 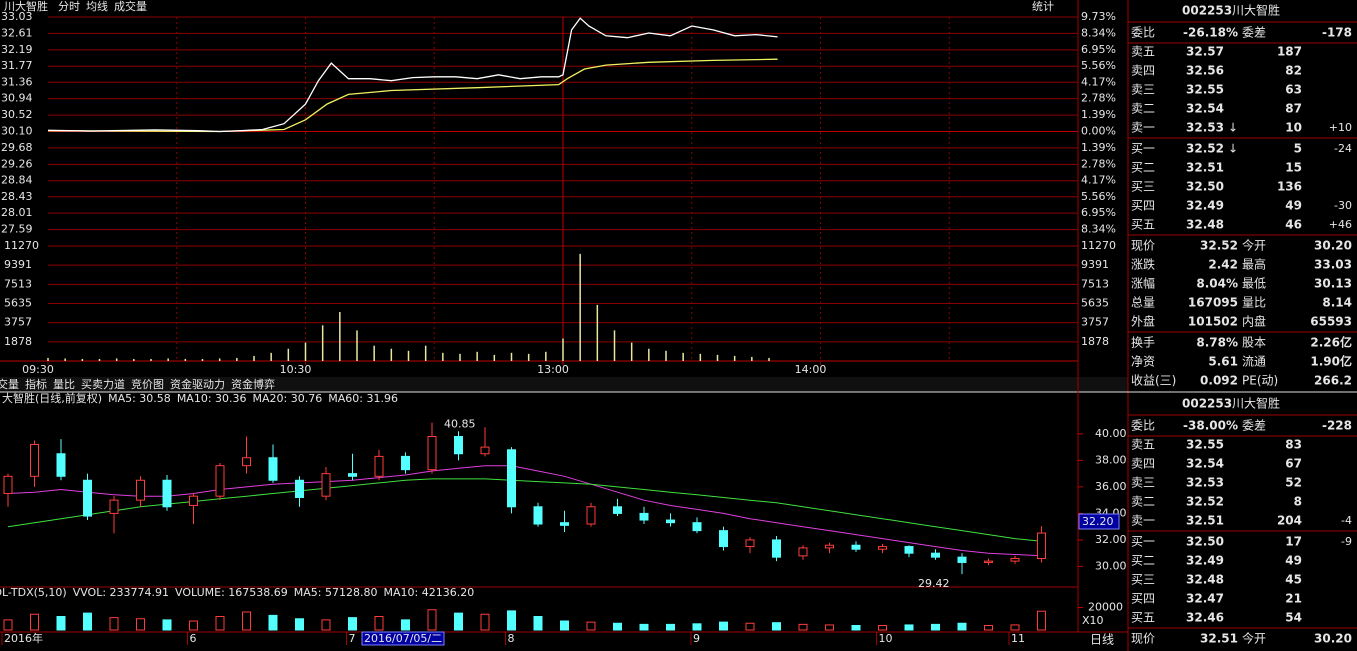 What do you see at coordinates (1293, 445) in the screenshot?
I see `order-qty: 83` at bounding box center [1293, 445].